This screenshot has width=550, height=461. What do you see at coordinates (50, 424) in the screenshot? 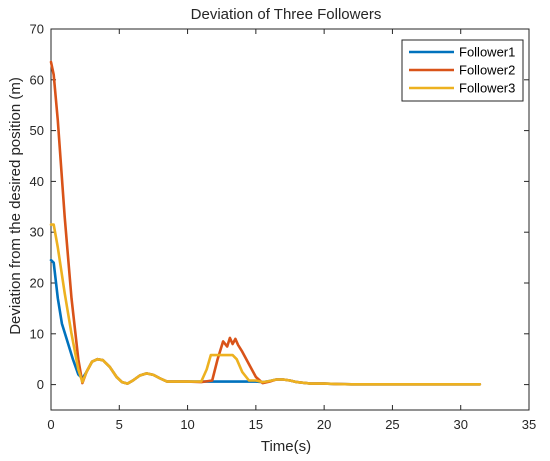
I see `x-tick-label: 0` at bounding box center [50, 424].